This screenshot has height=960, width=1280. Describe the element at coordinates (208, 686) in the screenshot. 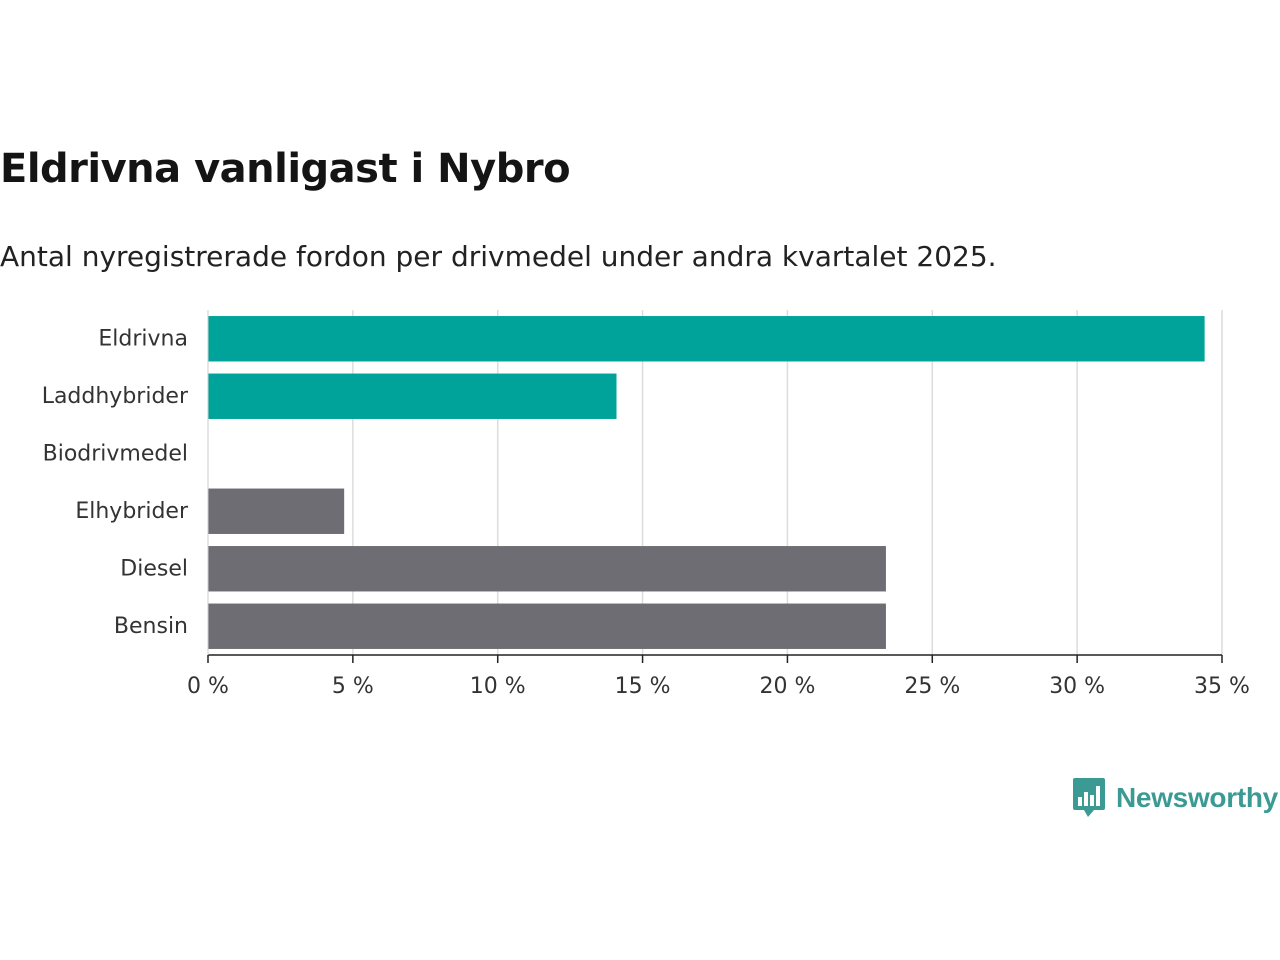

I see `x-tick-label: 0 %` at that location.